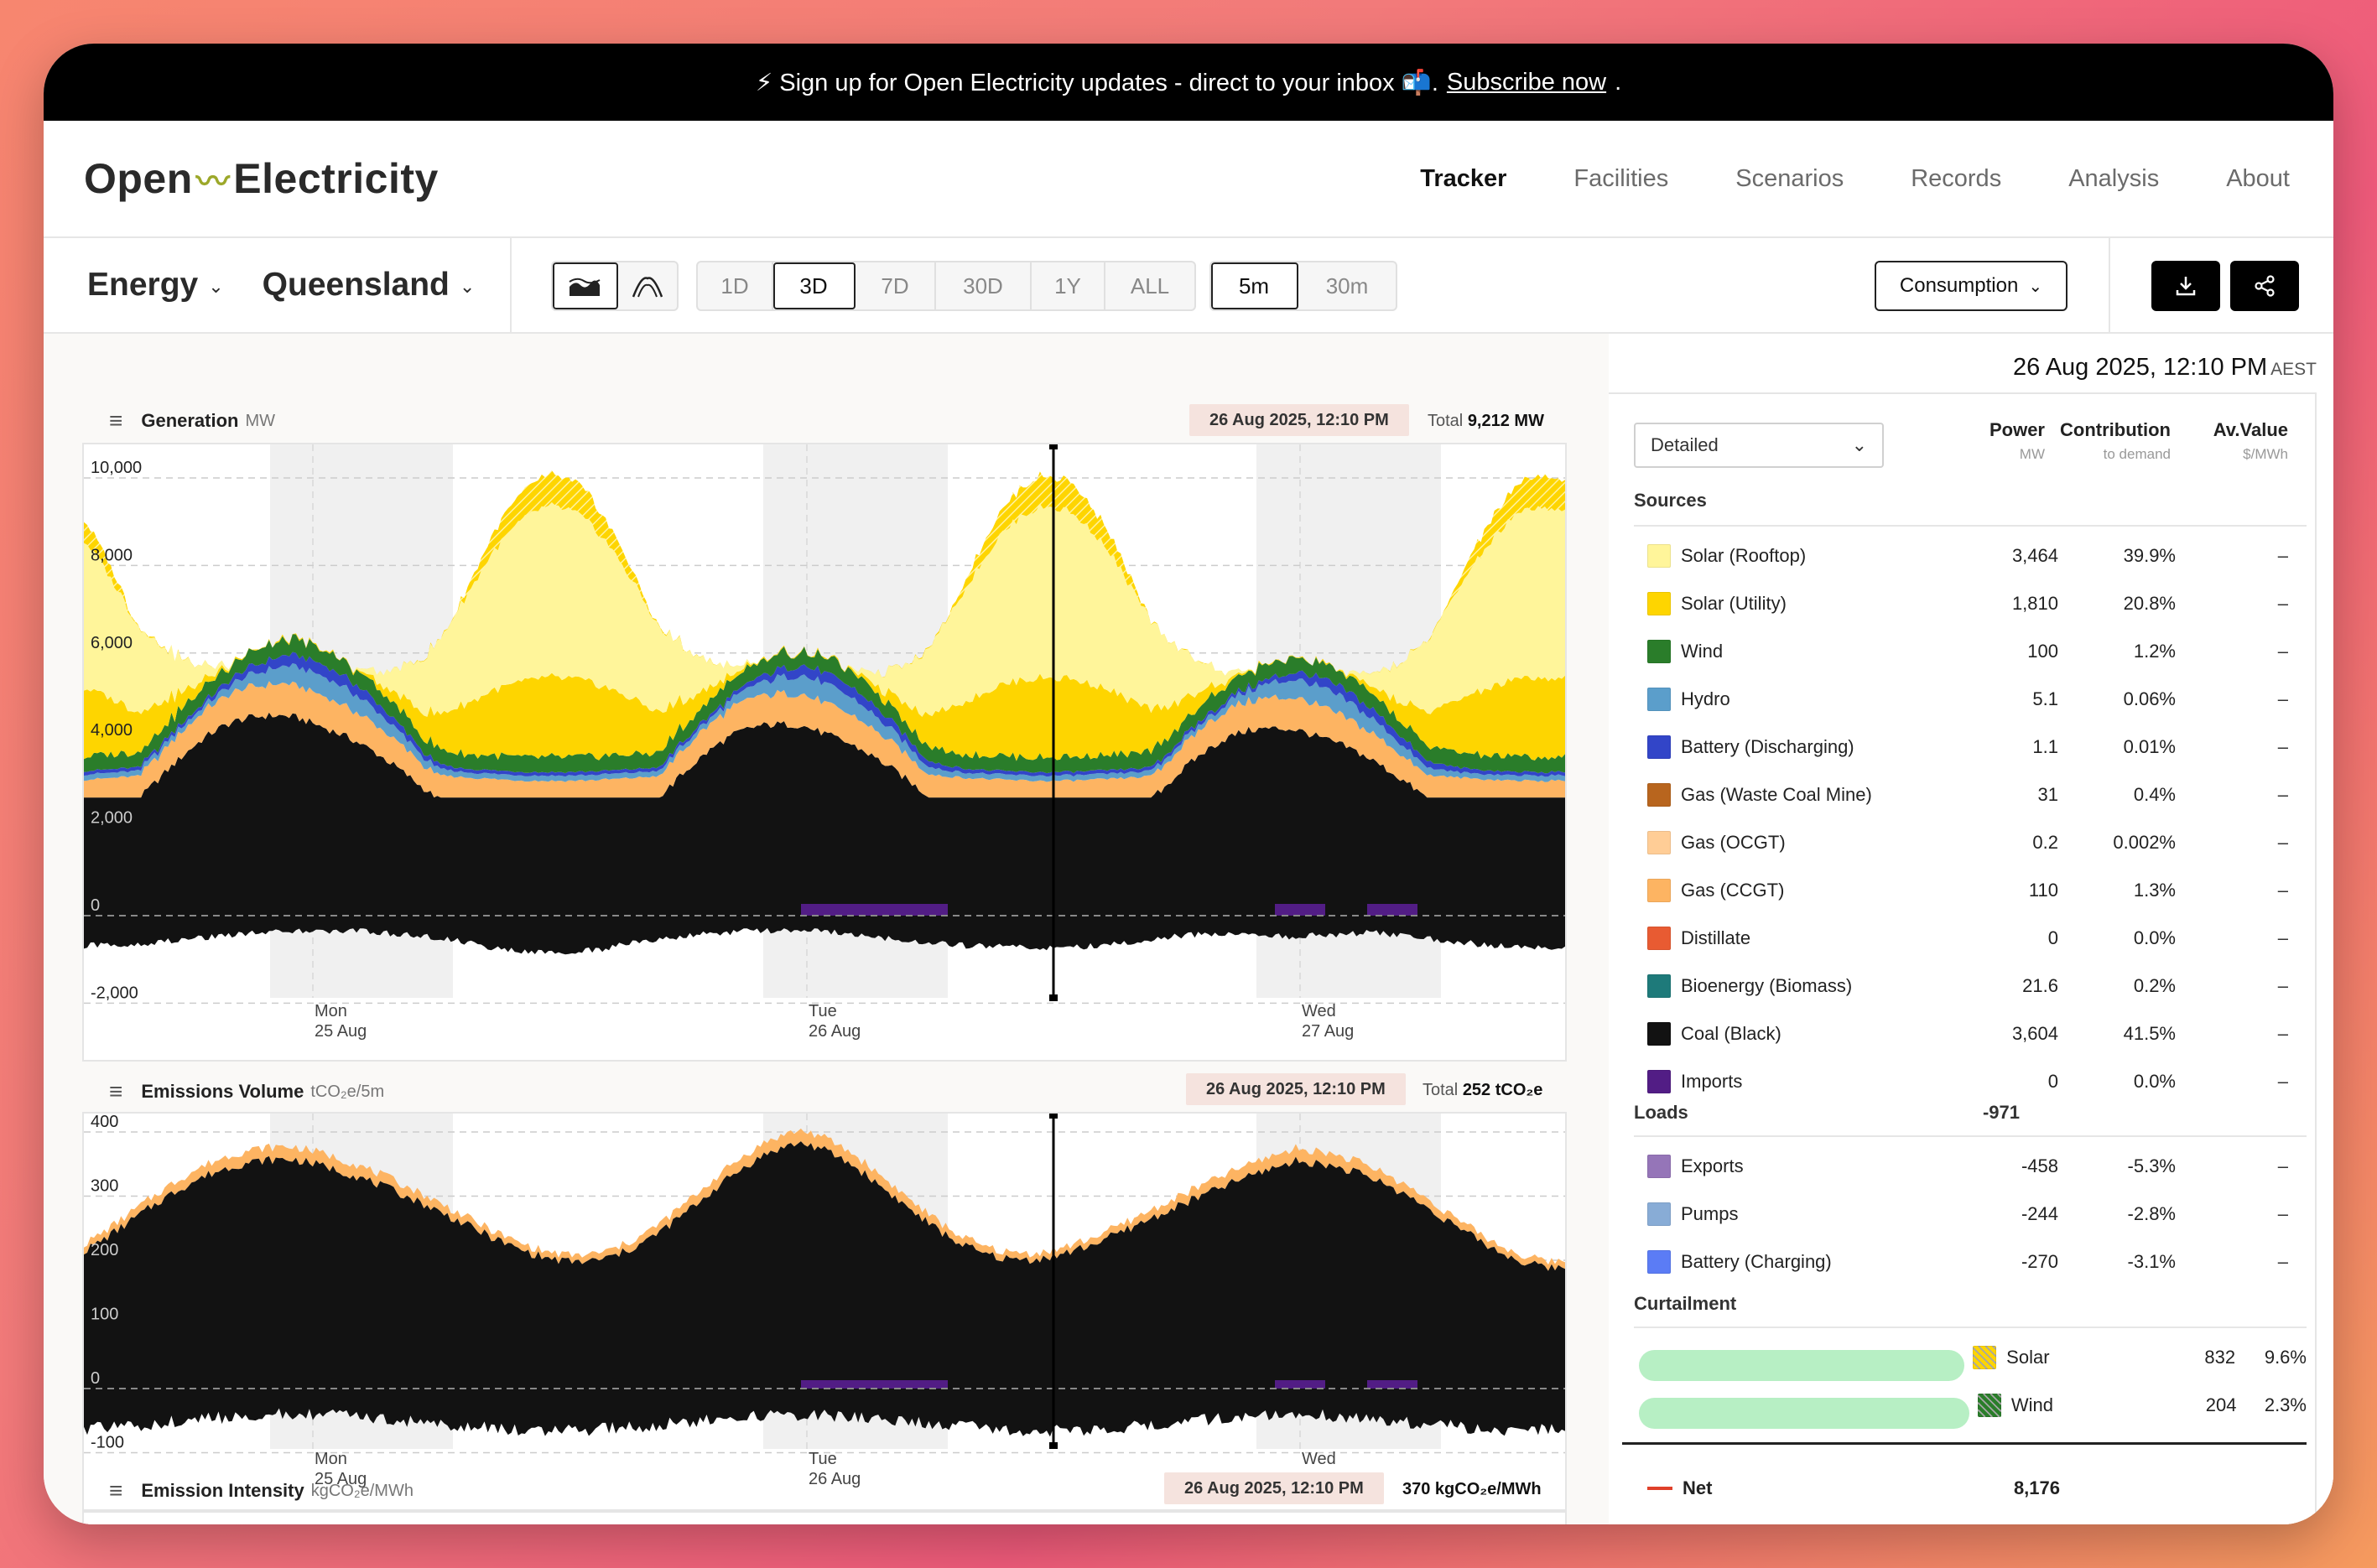 The image size is (2377, 1568). What do you see at coordinates (1970, 1033) in the screenshot?
I see `source-row: Coal (Black) 3,604 41.5% –` at bounding box center [1970, 1033].